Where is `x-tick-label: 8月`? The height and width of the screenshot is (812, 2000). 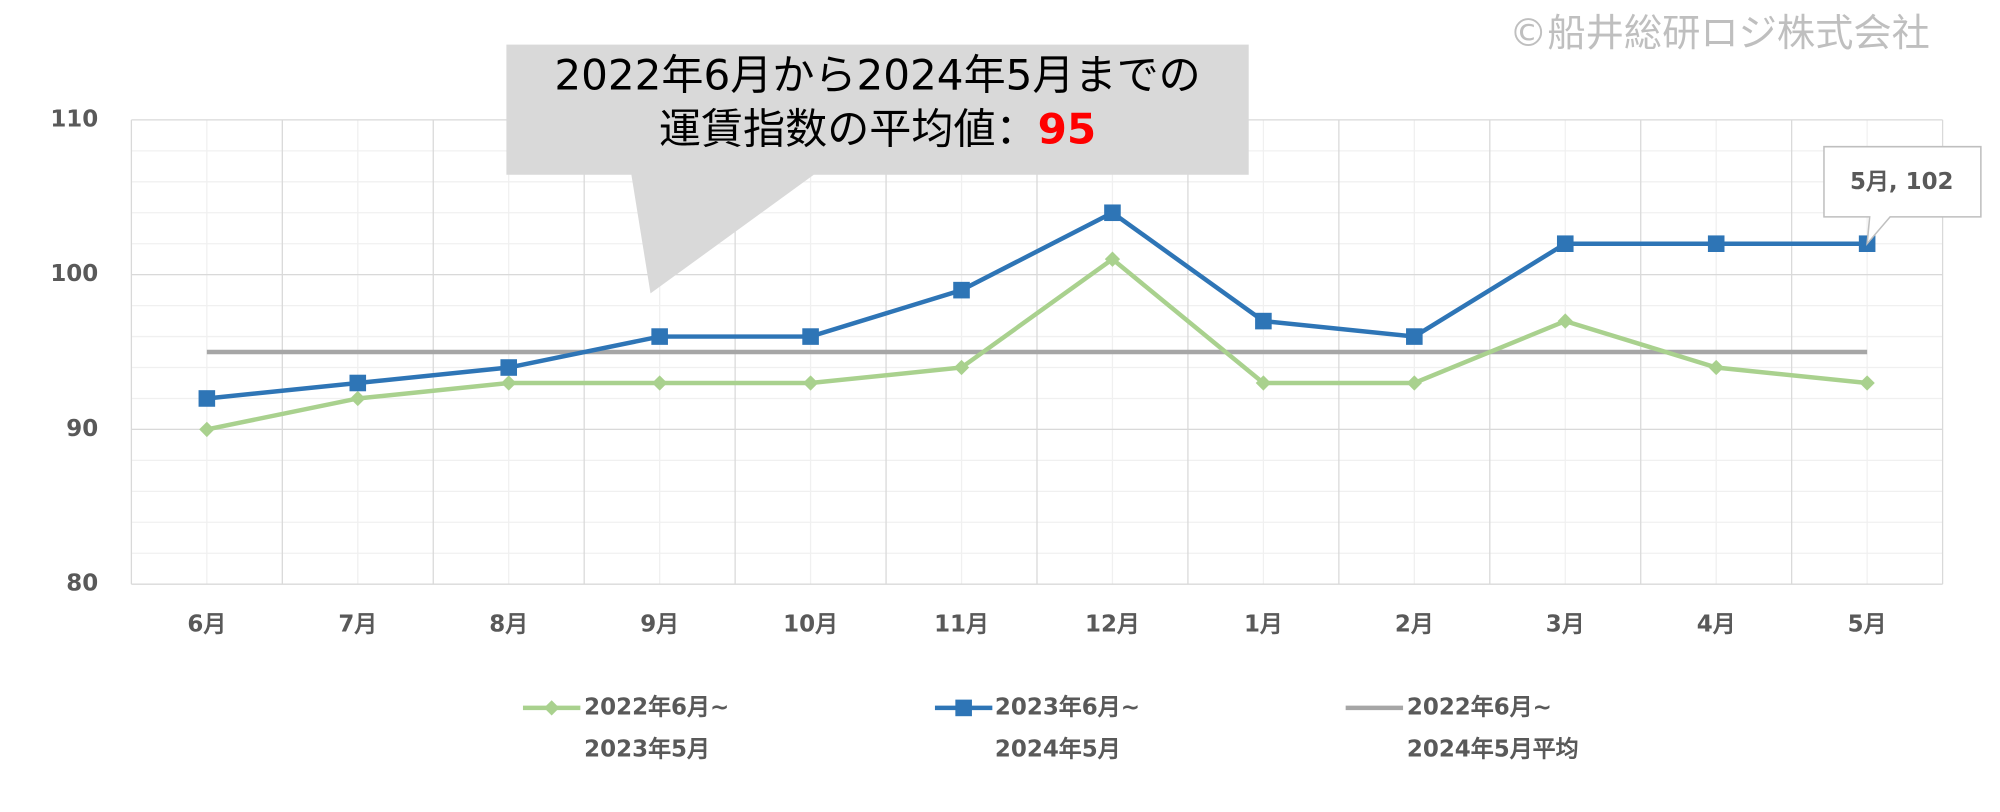 x-tick-label: 8月 is located at coordinates (508, 624).